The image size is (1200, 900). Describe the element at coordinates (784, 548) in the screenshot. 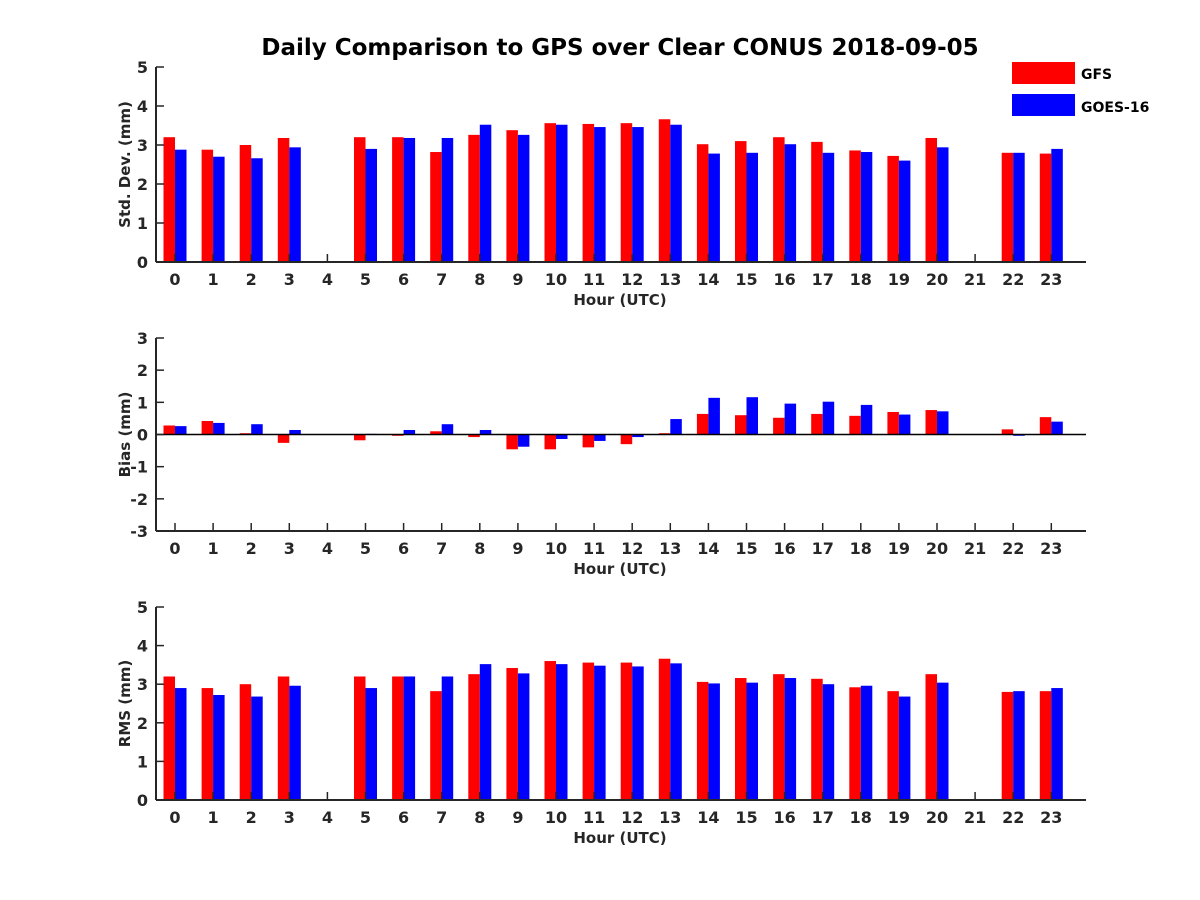

I see `bias-xtick-label: 16` at that location.